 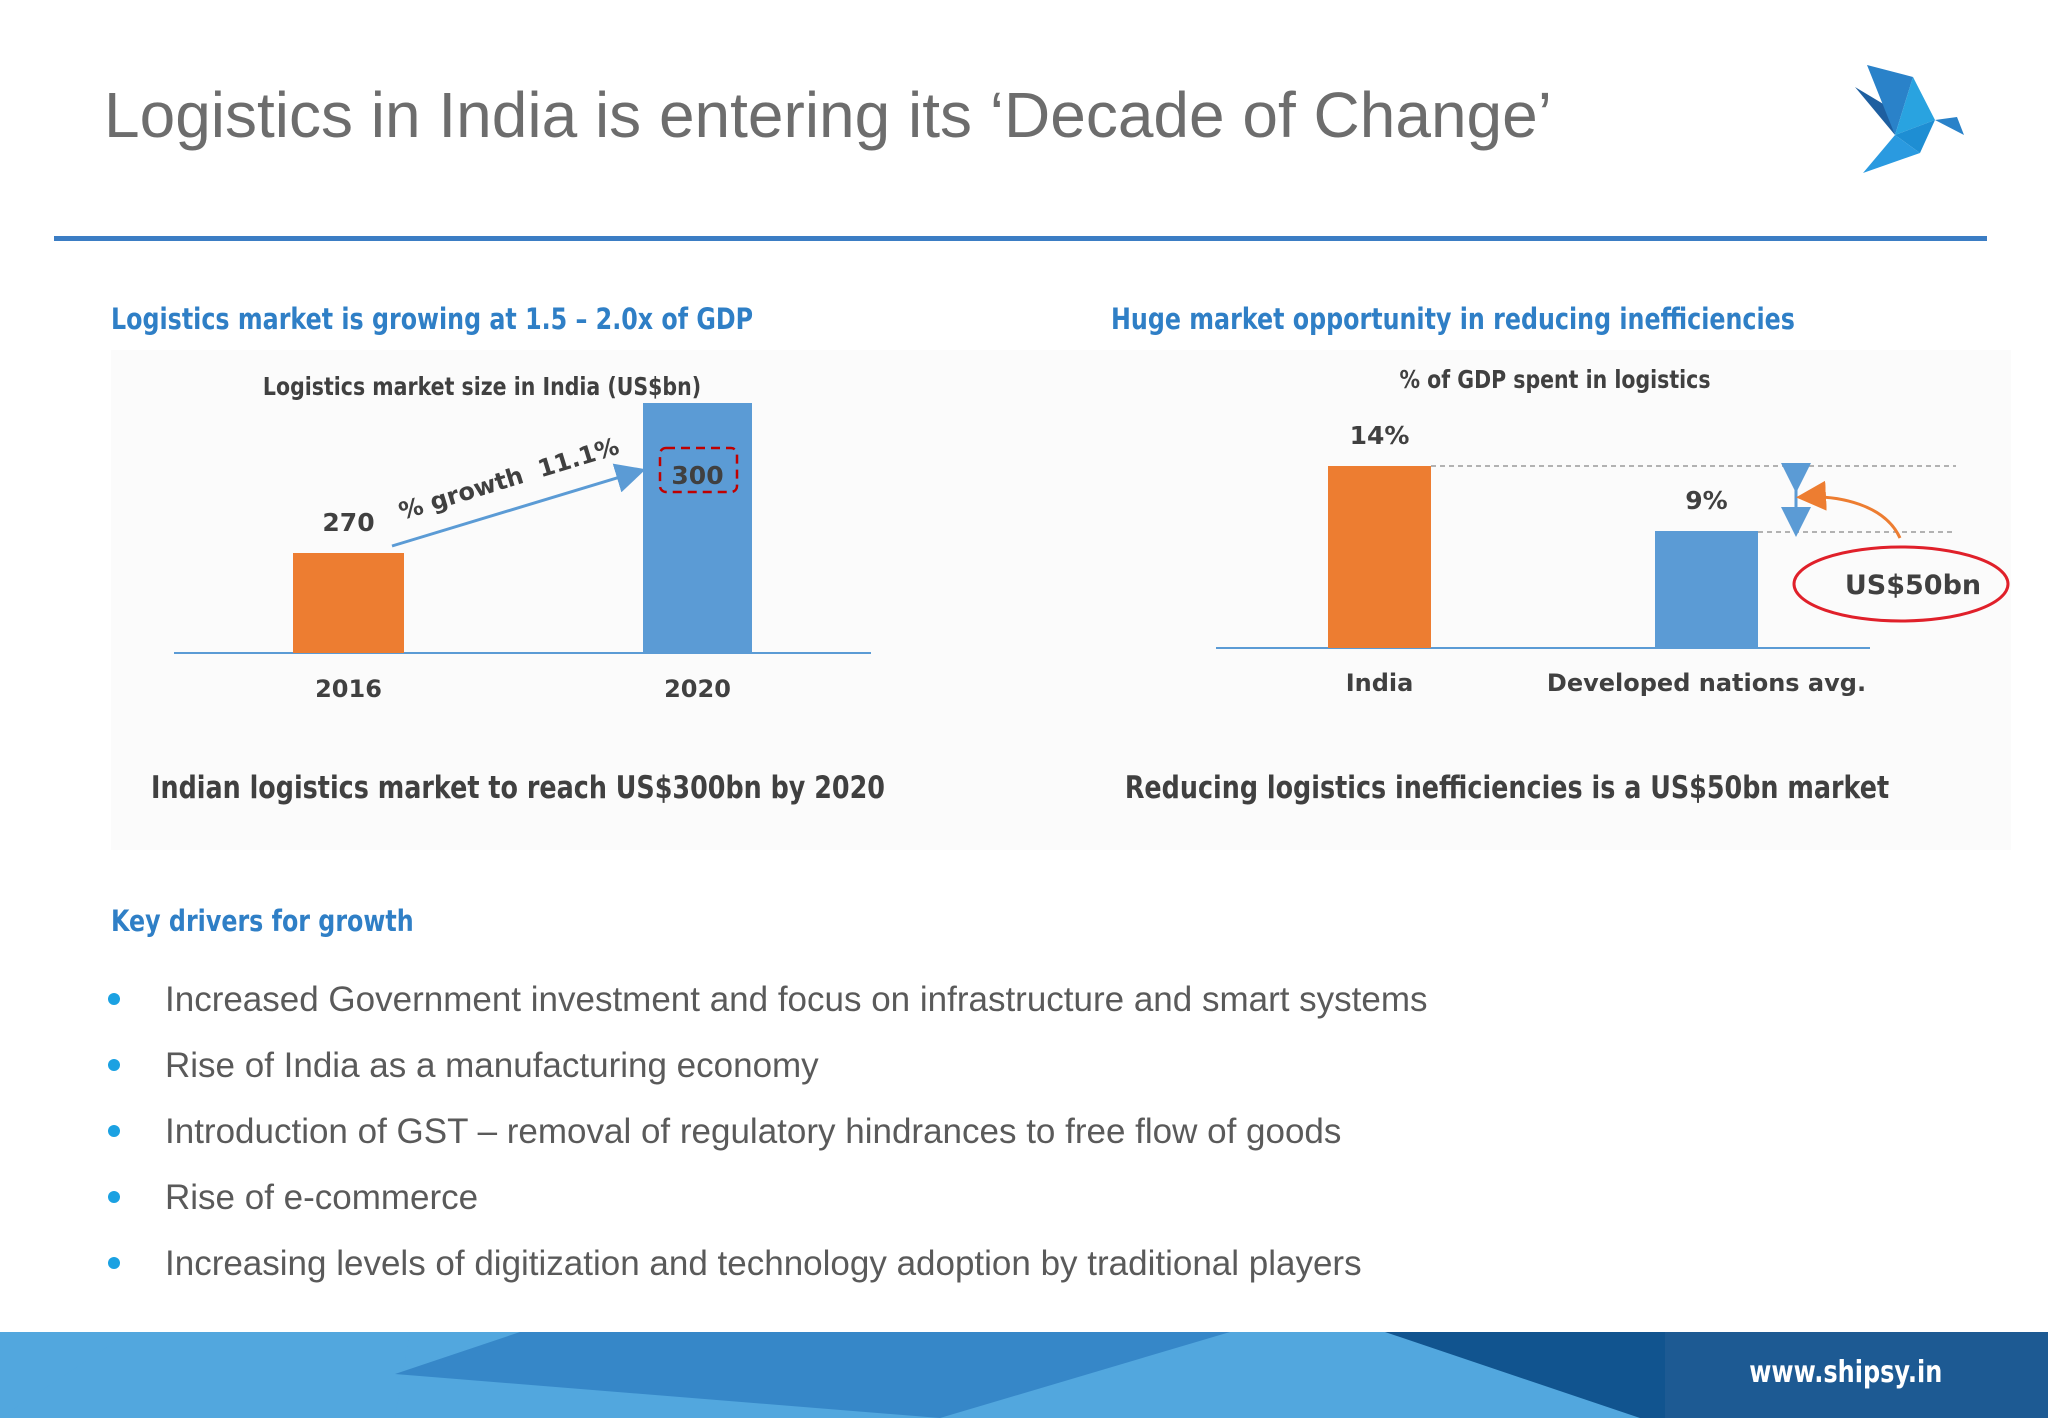 What do you see at coordinates (348, 522) in the screenshot?
I see `data-label: 270` at bounding box center [348, 522].